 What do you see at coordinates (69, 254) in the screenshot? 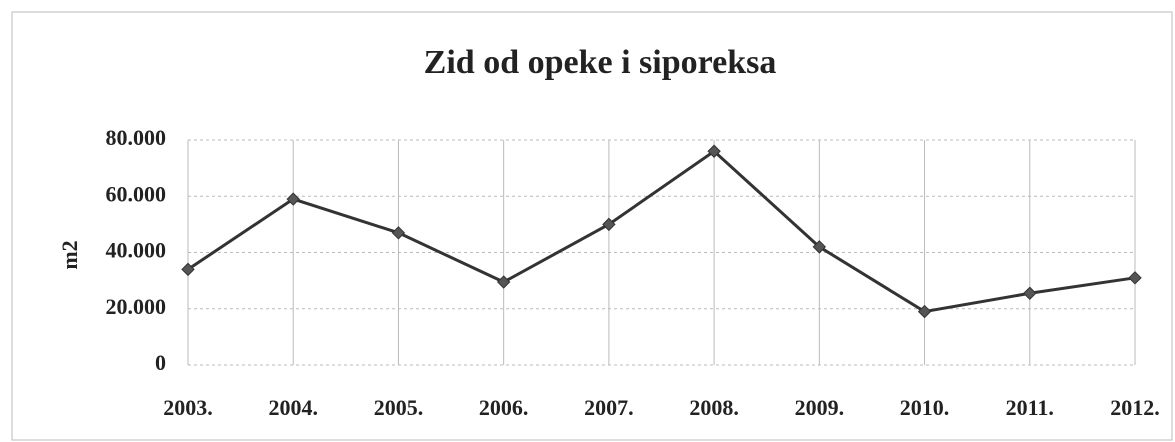
I see `y-axis-label: m2` at bounding box center [69, 254].